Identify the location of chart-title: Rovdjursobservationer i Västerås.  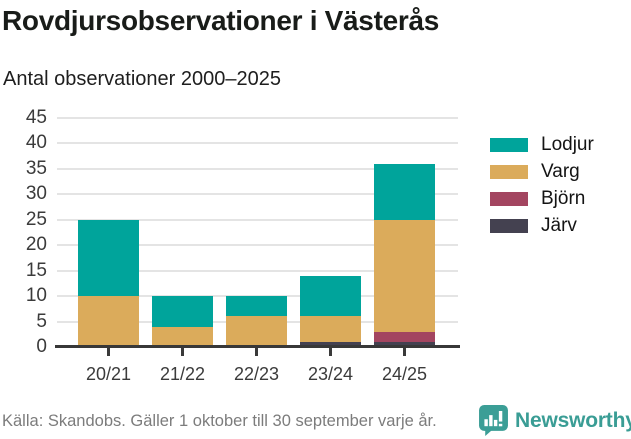
(221, 20).